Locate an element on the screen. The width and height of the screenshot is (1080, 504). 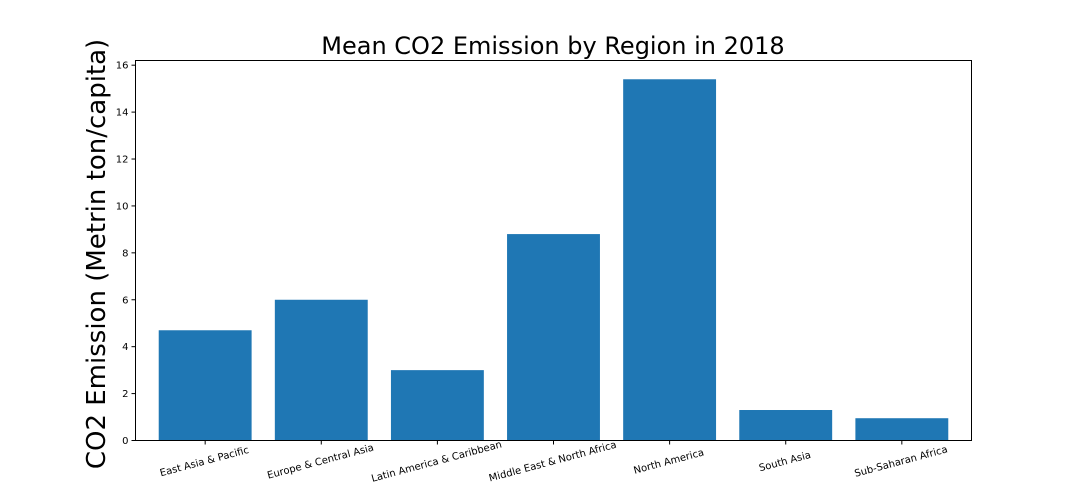
x-tick-label: North America is located at coordinates (669, 461).